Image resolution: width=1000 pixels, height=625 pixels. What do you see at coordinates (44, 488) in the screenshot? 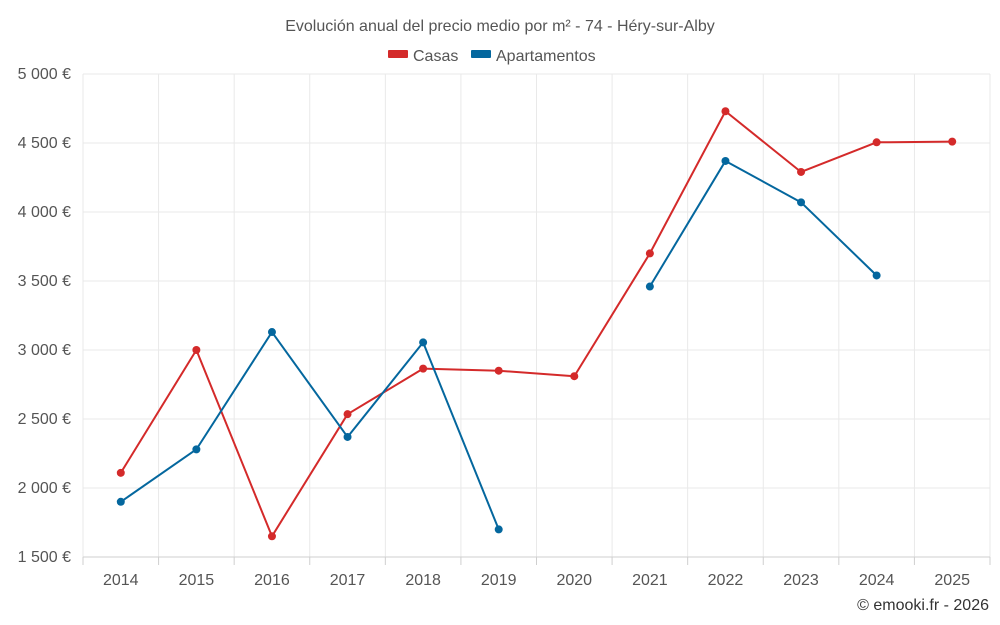
I see `y-tick-label: 2 000 €` at bounding box center [44, 488].